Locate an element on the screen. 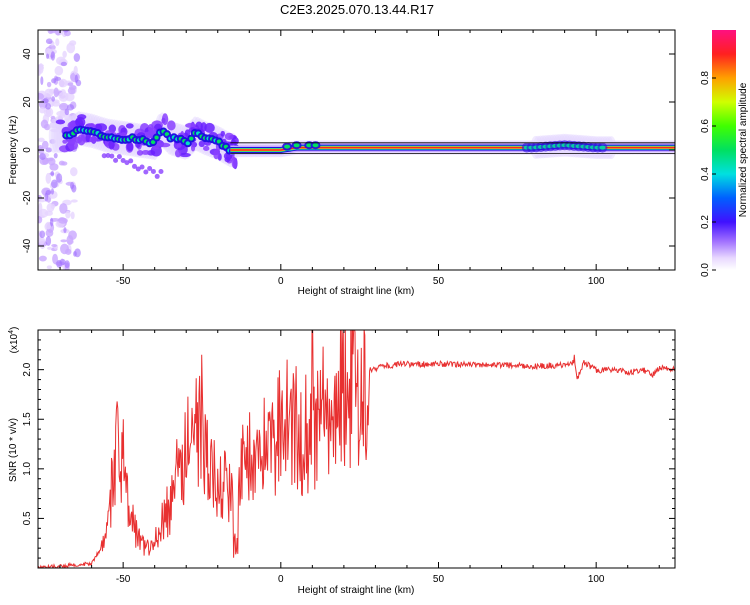 The height and width of the screenshot is (605, 750). colorbar-tick-label: 0.4 is located at coordinates (705, 174).